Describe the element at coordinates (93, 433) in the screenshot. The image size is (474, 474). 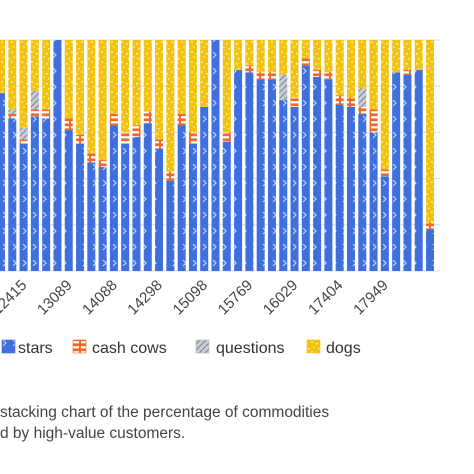
I see `caption-line-2: d by high-value customers.` at that location.